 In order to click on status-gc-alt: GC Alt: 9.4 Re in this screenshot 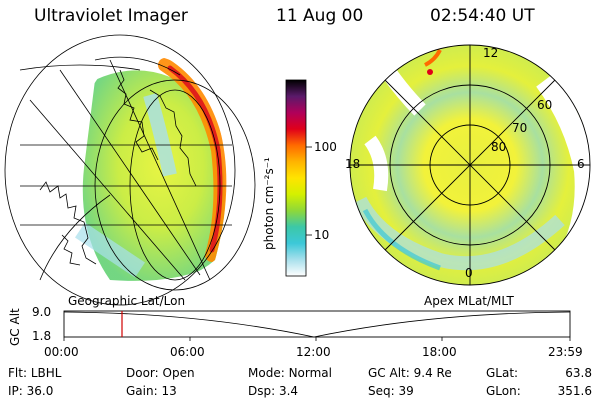, I will do `click(410, 373)`.